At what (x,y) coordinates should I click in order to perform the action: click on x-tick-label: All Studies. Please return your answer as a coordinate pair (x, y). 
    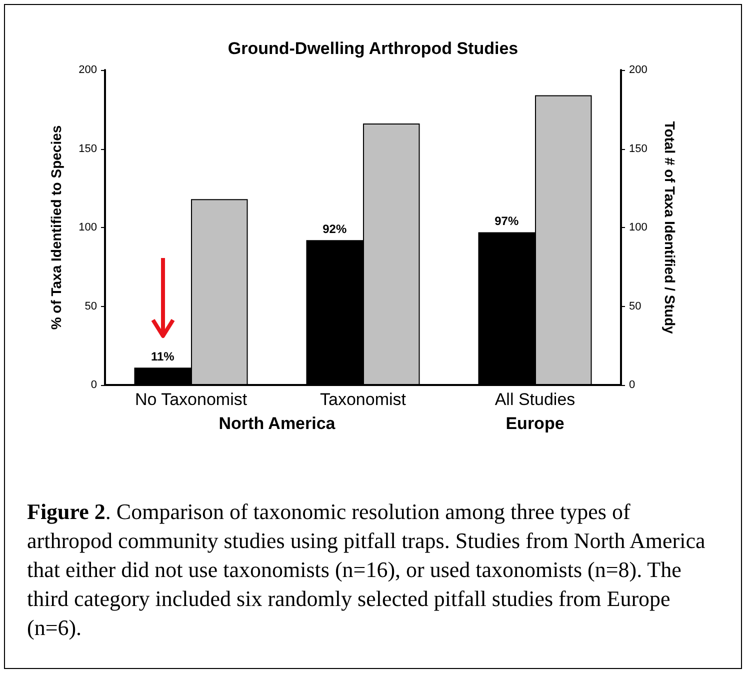
    Looking at the image, I should click on (535, 399).